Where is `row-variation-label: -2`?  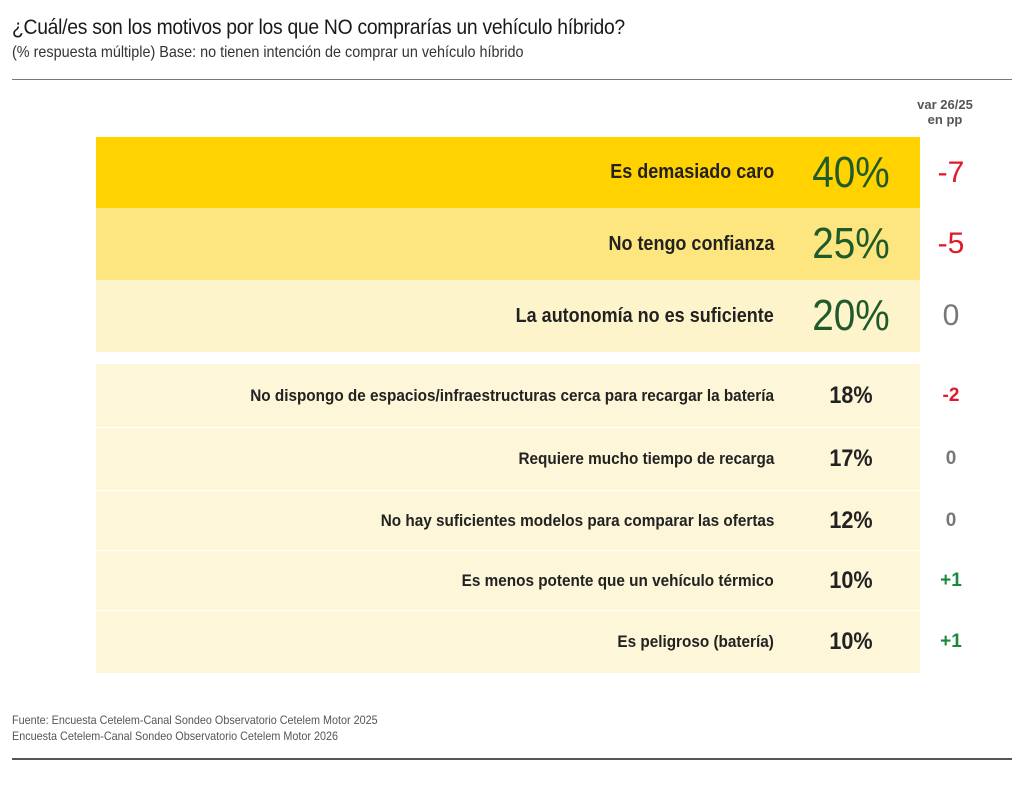 row-variation-label: -2 is located at coordinates (951, 395).